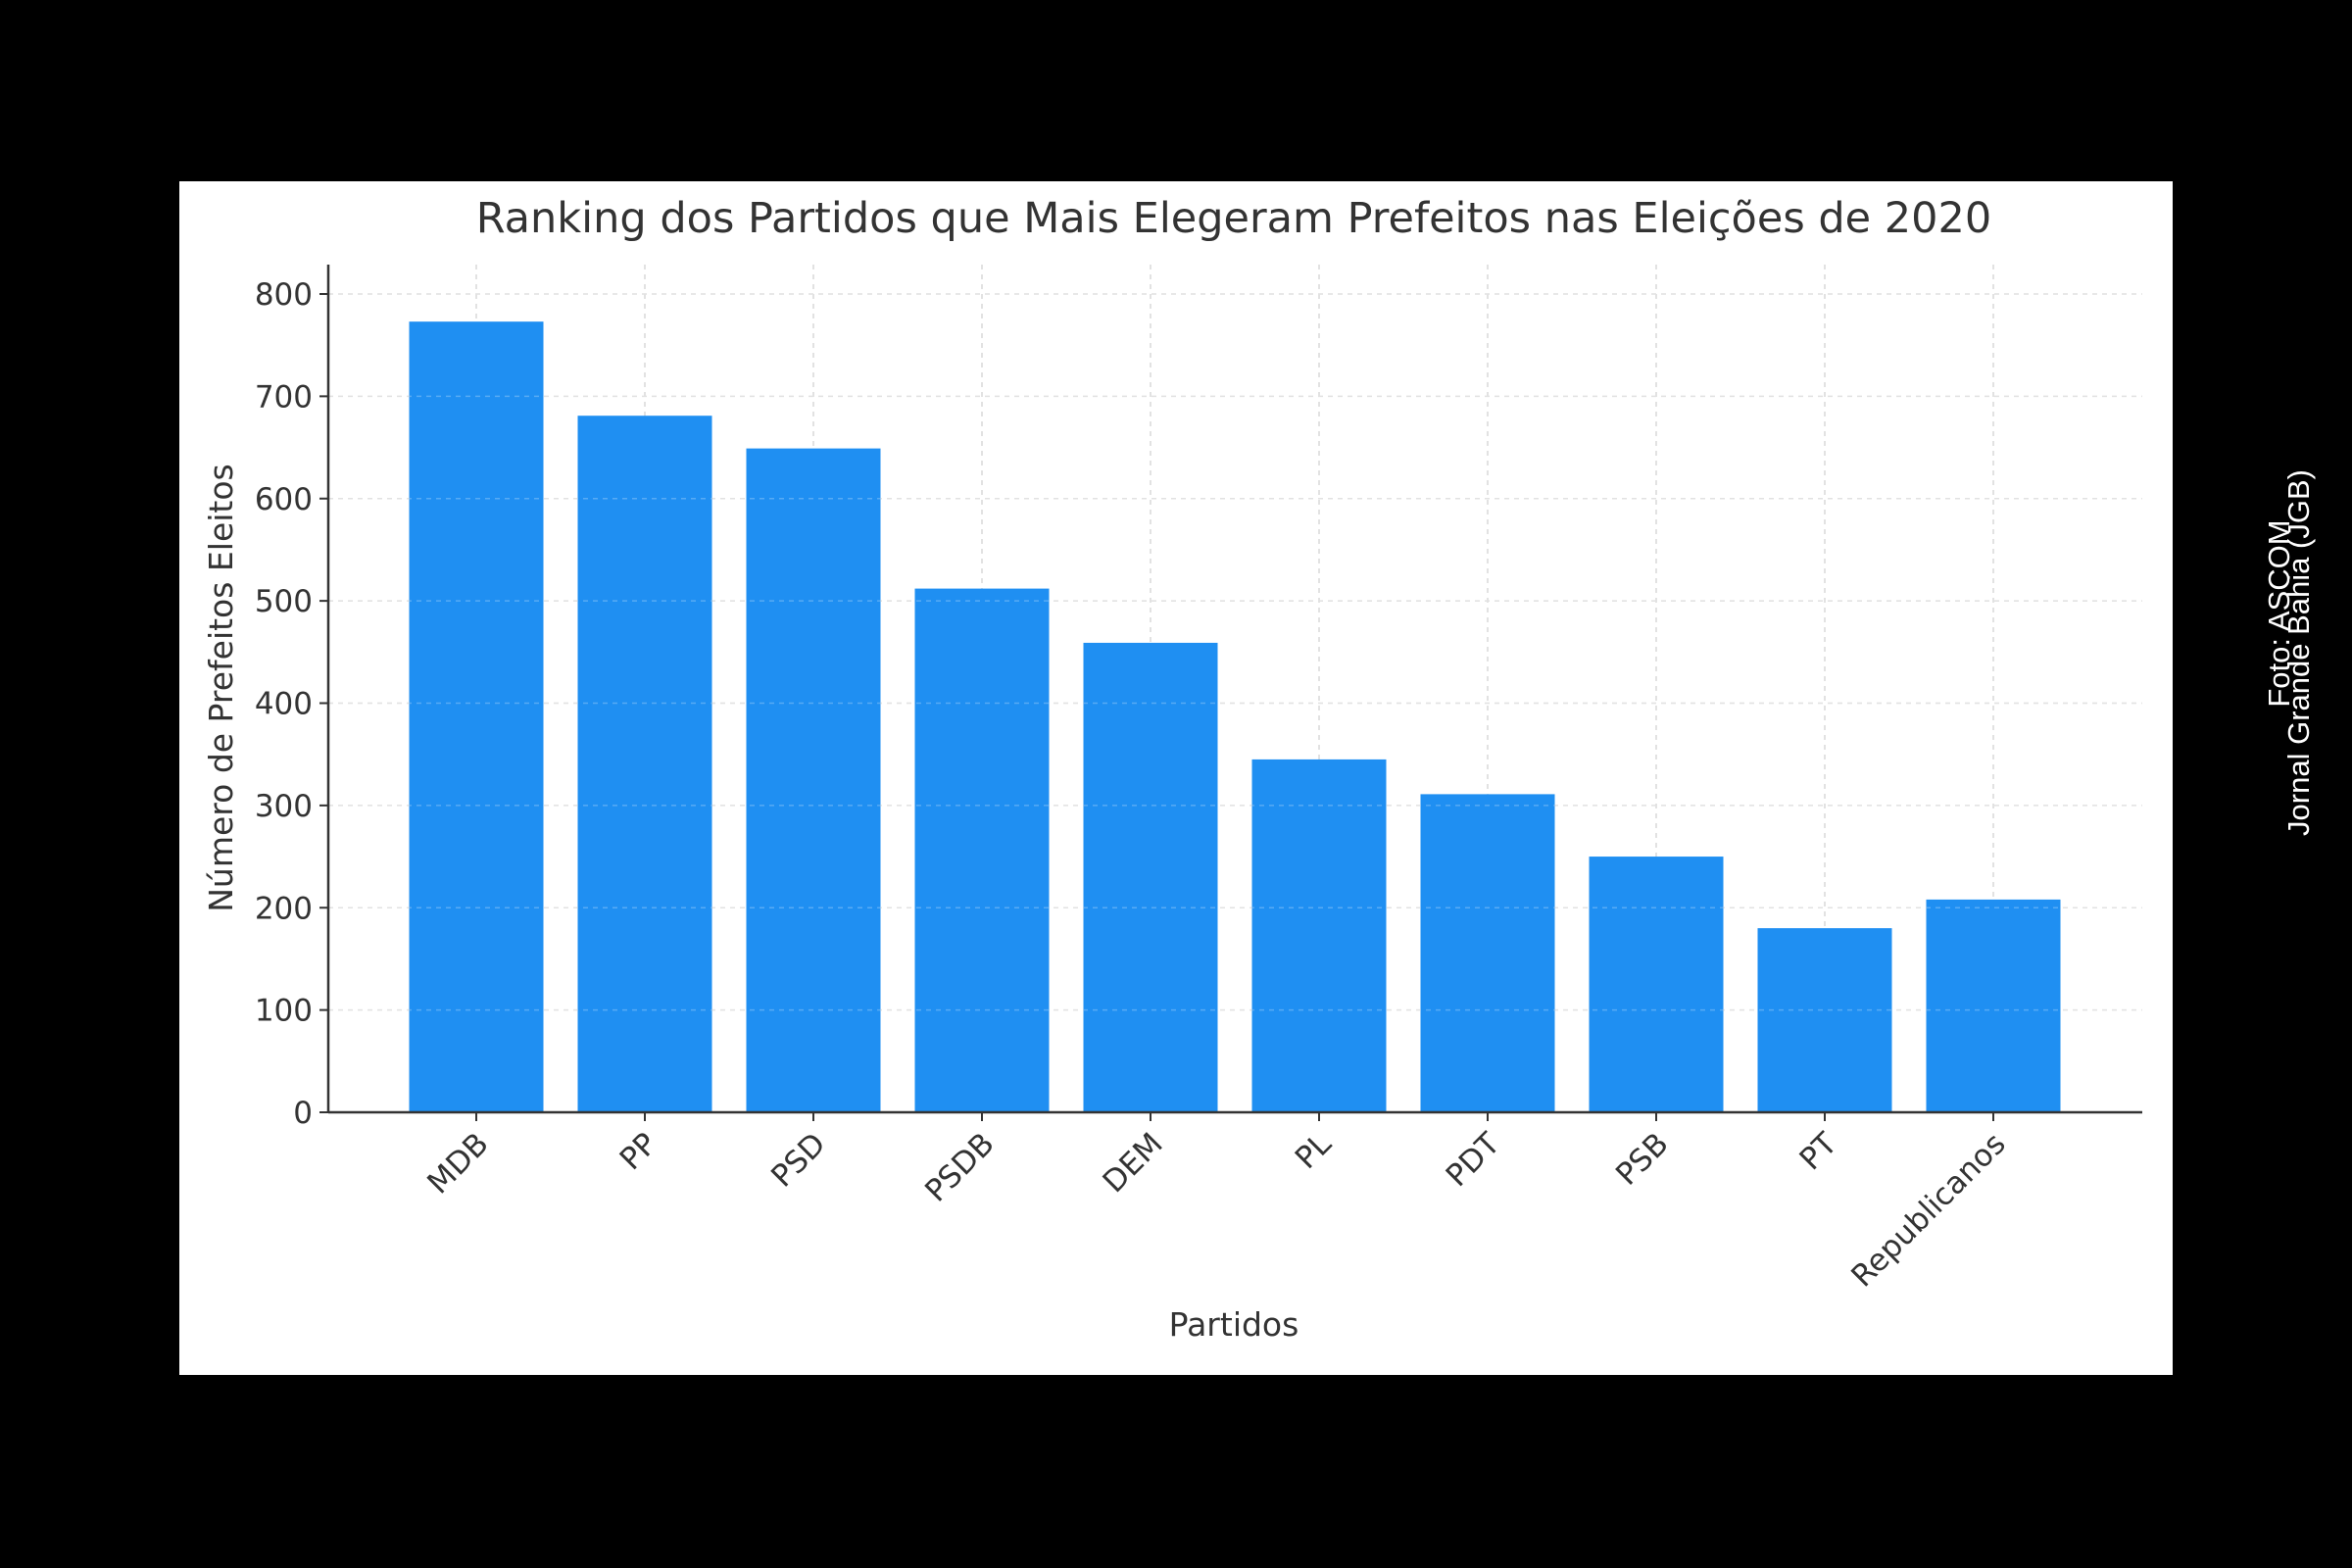 This screenshot has width=2352, height=1568. I want to click on x-tick-label: PSD, so click(798, 1160).